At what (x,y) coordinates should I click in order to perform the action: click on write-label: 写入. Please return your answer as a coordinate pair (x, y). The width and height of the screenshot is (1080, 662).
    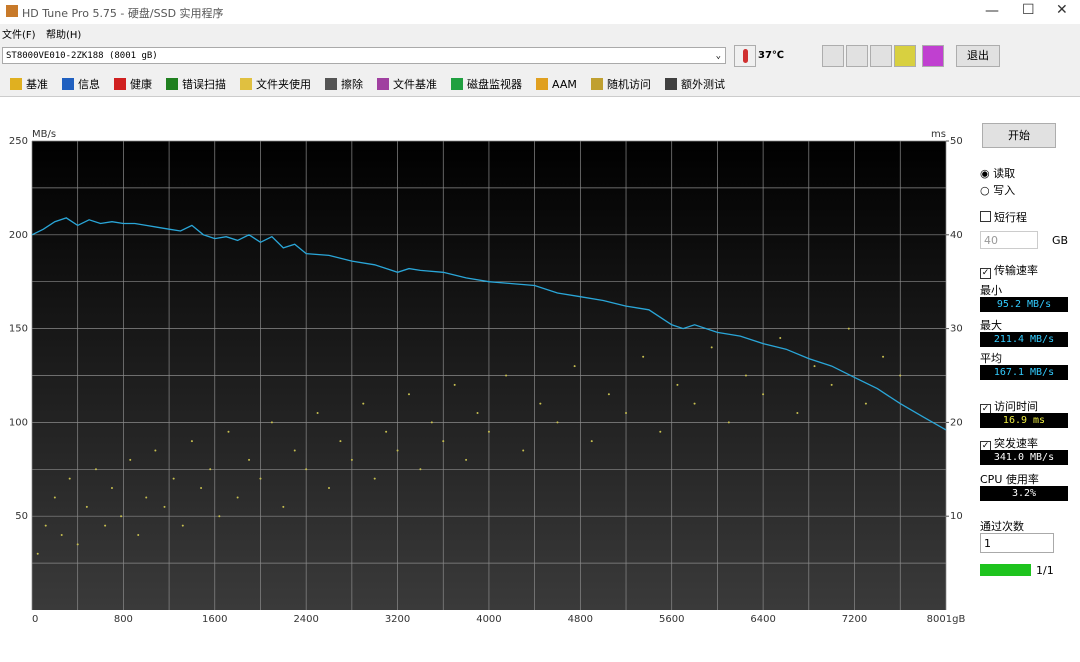
    Looking at the image, I should click on (1004, 190).